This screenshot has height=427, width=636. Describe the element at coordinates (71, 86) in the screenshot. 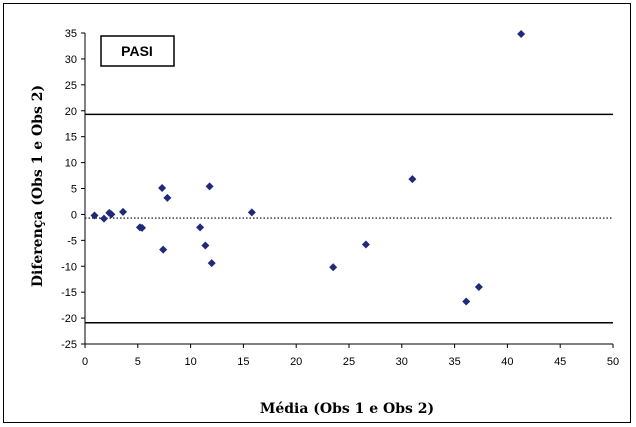

I see `y-tick-label: 25` at that location.